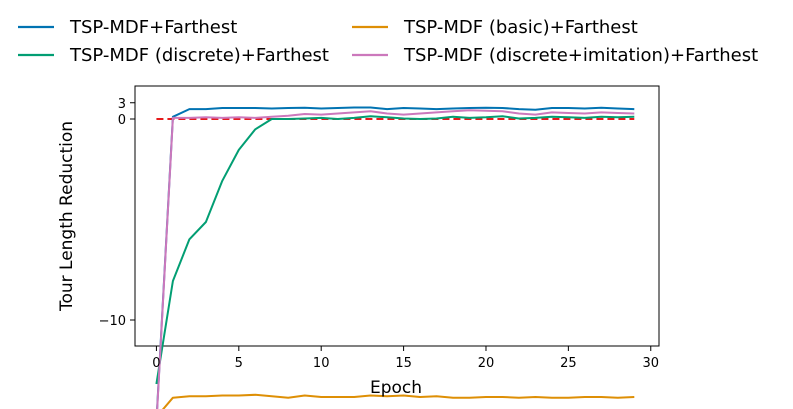 The height and width of the screenshot is (409, 793). I want to click on x-tick-label: 25, so click(568, 363).